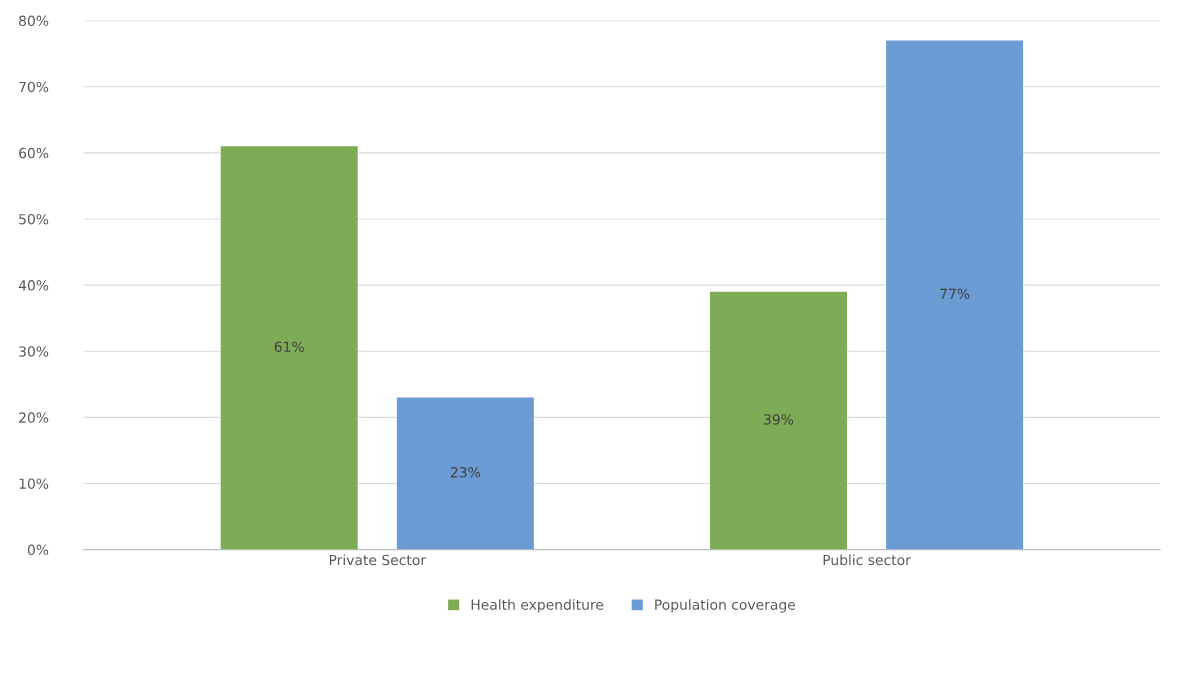  I want to click on x-tick-label: Private Sector, so click(378, 560).